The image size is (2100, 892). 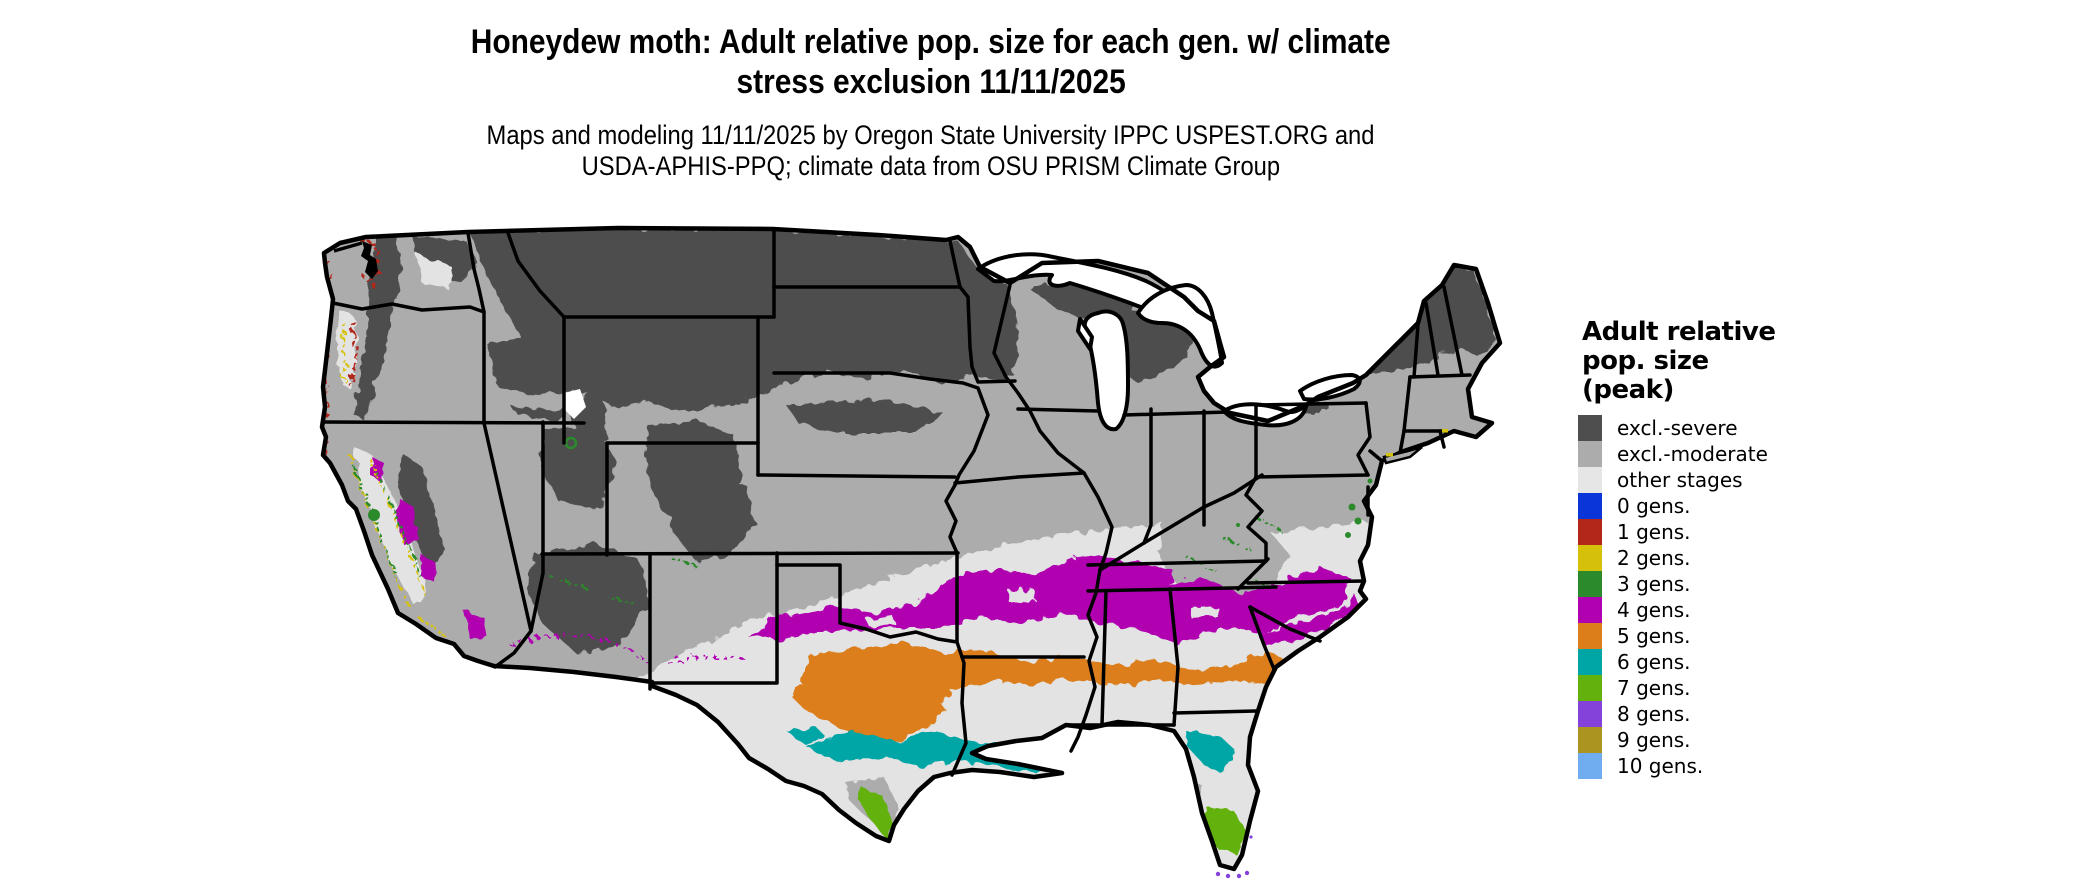 What do you see at coordinates (1728, 688) in the screenshot?
I see `legend-row: 7 gens.` at bounding box center [1728, 688].